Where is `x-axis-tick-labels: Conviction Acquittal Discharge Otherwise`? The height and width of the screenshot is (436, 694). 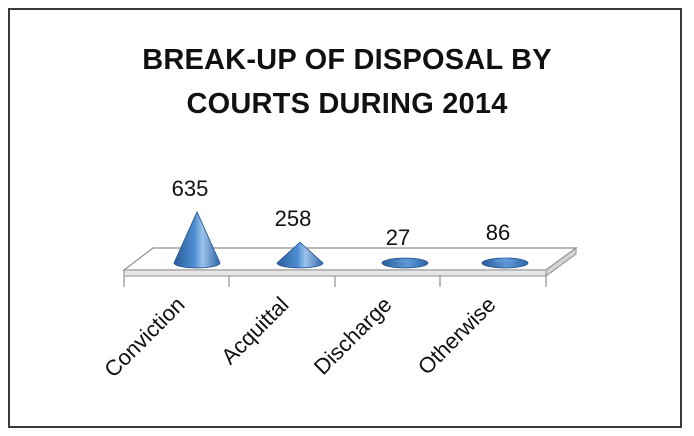
x-axis-tick-labels: Conviction Acquittal Discharge Otherwise is located at coordinates (299, 337).